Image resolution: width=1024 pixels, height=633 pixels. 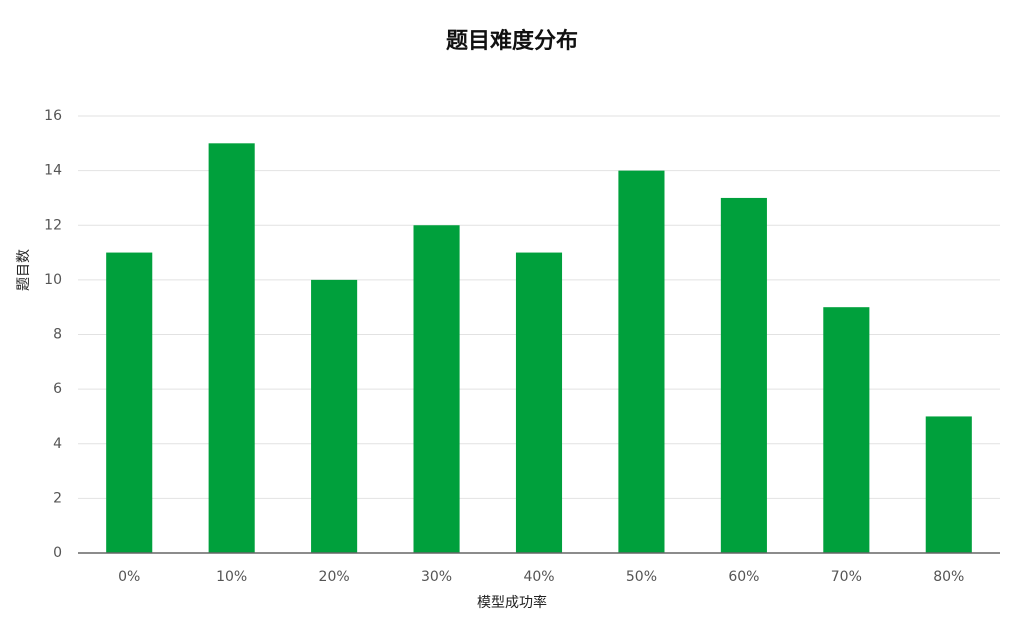 What do you see at coordinates (436, 577) in the screenshot?
I see `x-tick-label: 30%` at bounding box center [436, 577].